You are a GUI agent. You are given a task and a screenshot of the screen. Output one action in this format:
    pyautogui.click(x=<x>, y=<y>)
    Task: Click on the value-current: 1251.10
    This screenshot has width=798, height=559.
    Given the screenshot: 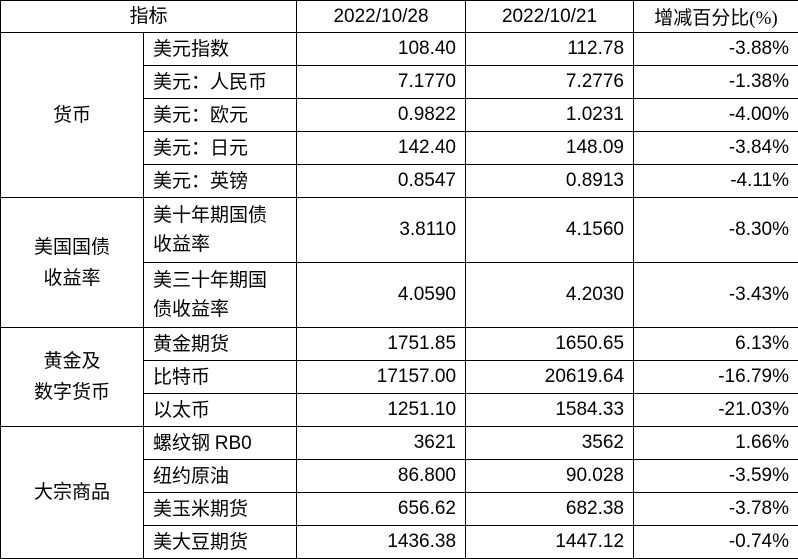 What is the action you would take?
    pyautogui.click(x=381, y=410)
    